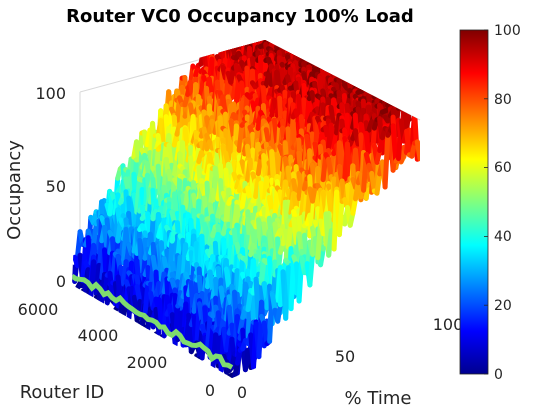 Image resolution: width=560 pixels, height=420 pixels. Describe the element at coordinates (50, 93) in the screenshot. I see `z-tick-100: 100` at that location.